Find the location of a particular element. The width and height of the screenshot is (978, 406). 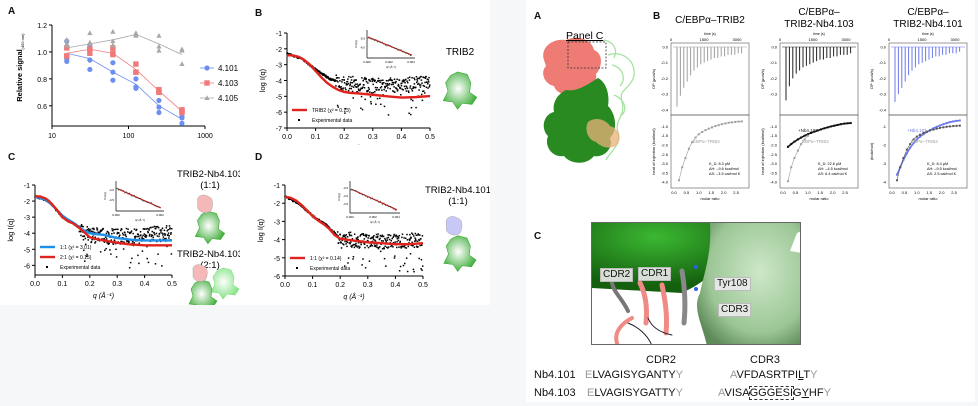

y-axis-label: DP (μcal/s) is located at coordinates (653, 78).